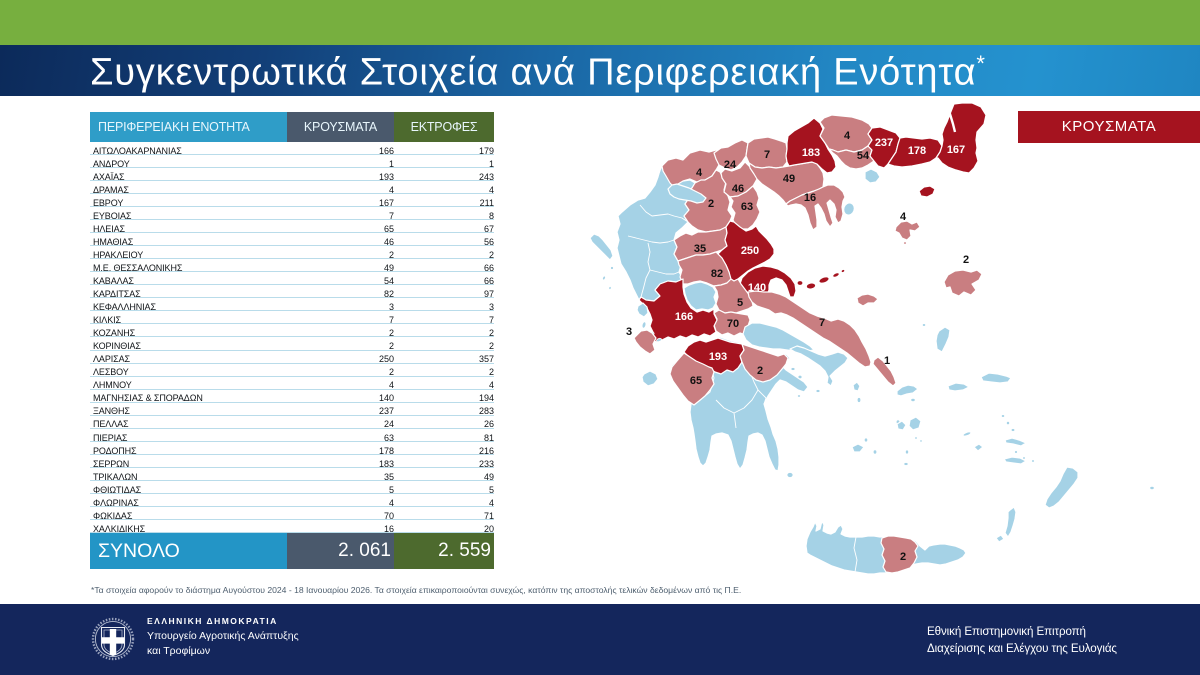 This screenshot has height=675, width=1200. I want to click on svg-text: 46, so click(738, 189).